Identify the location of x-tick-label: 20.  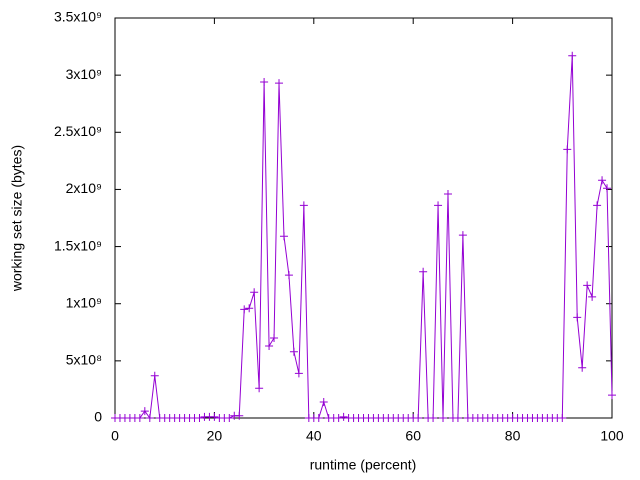
(215, 436).